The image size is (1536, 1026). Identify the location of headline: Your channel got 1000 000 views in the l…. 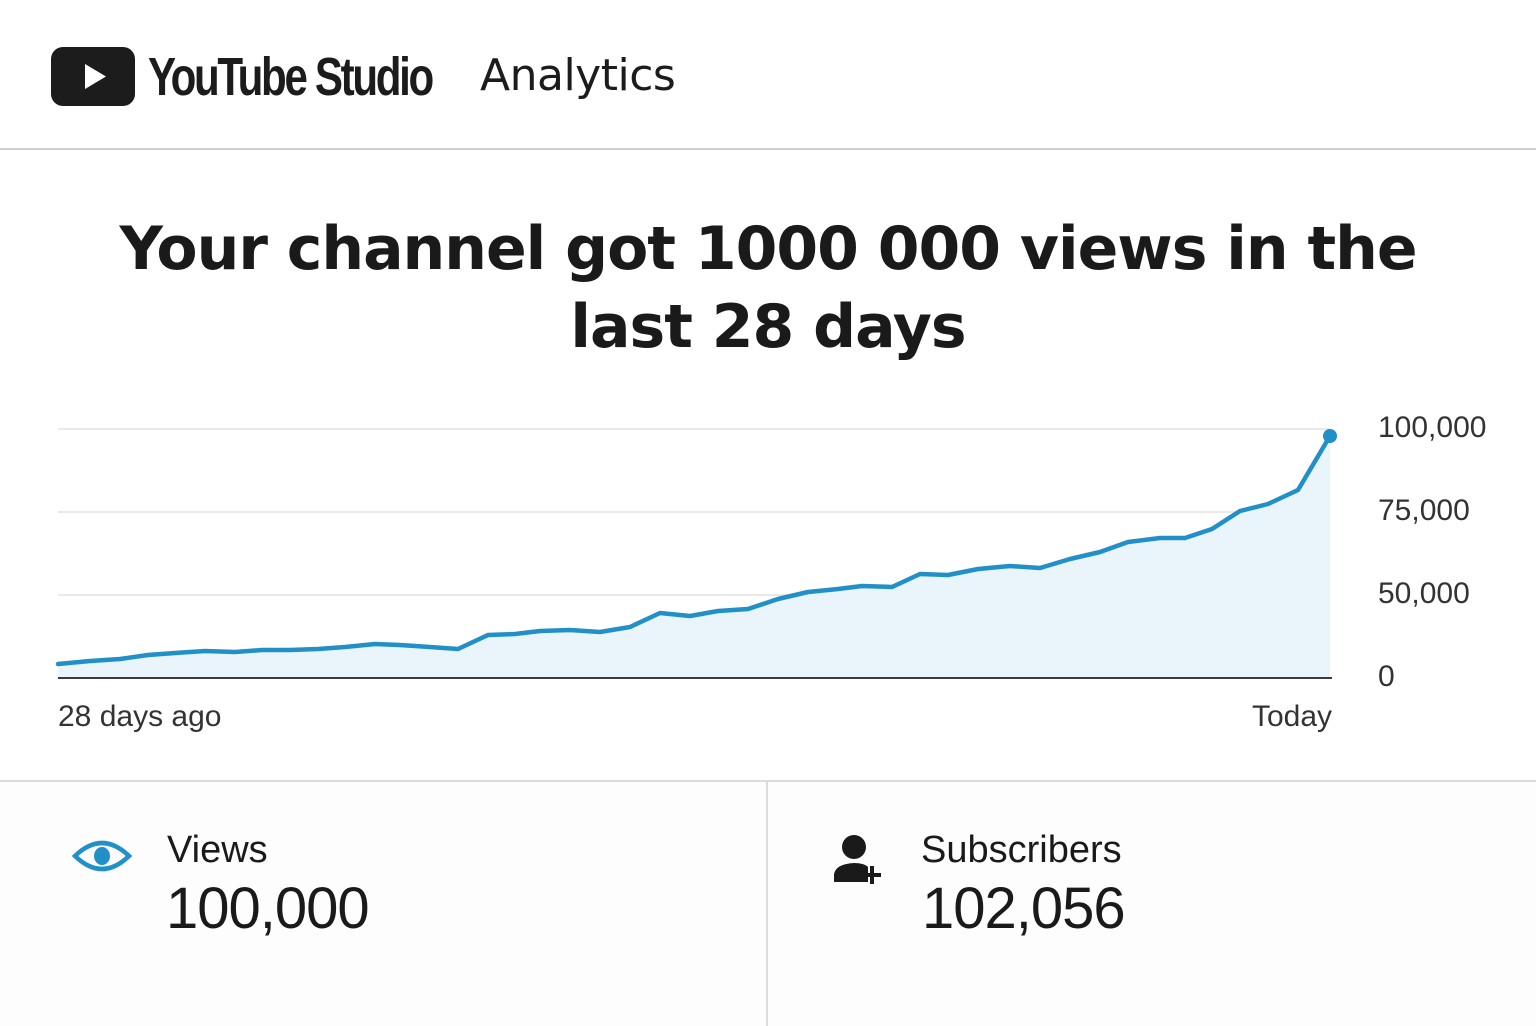
(768, 288).